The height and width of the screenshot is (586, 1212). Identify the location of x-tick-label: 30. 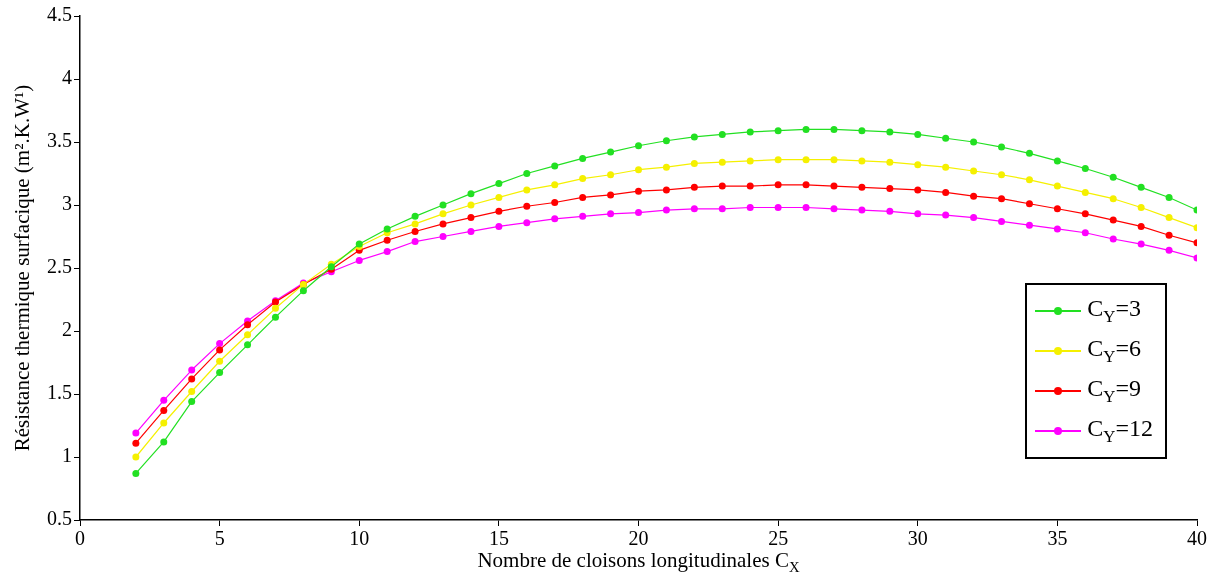
(917, 538).